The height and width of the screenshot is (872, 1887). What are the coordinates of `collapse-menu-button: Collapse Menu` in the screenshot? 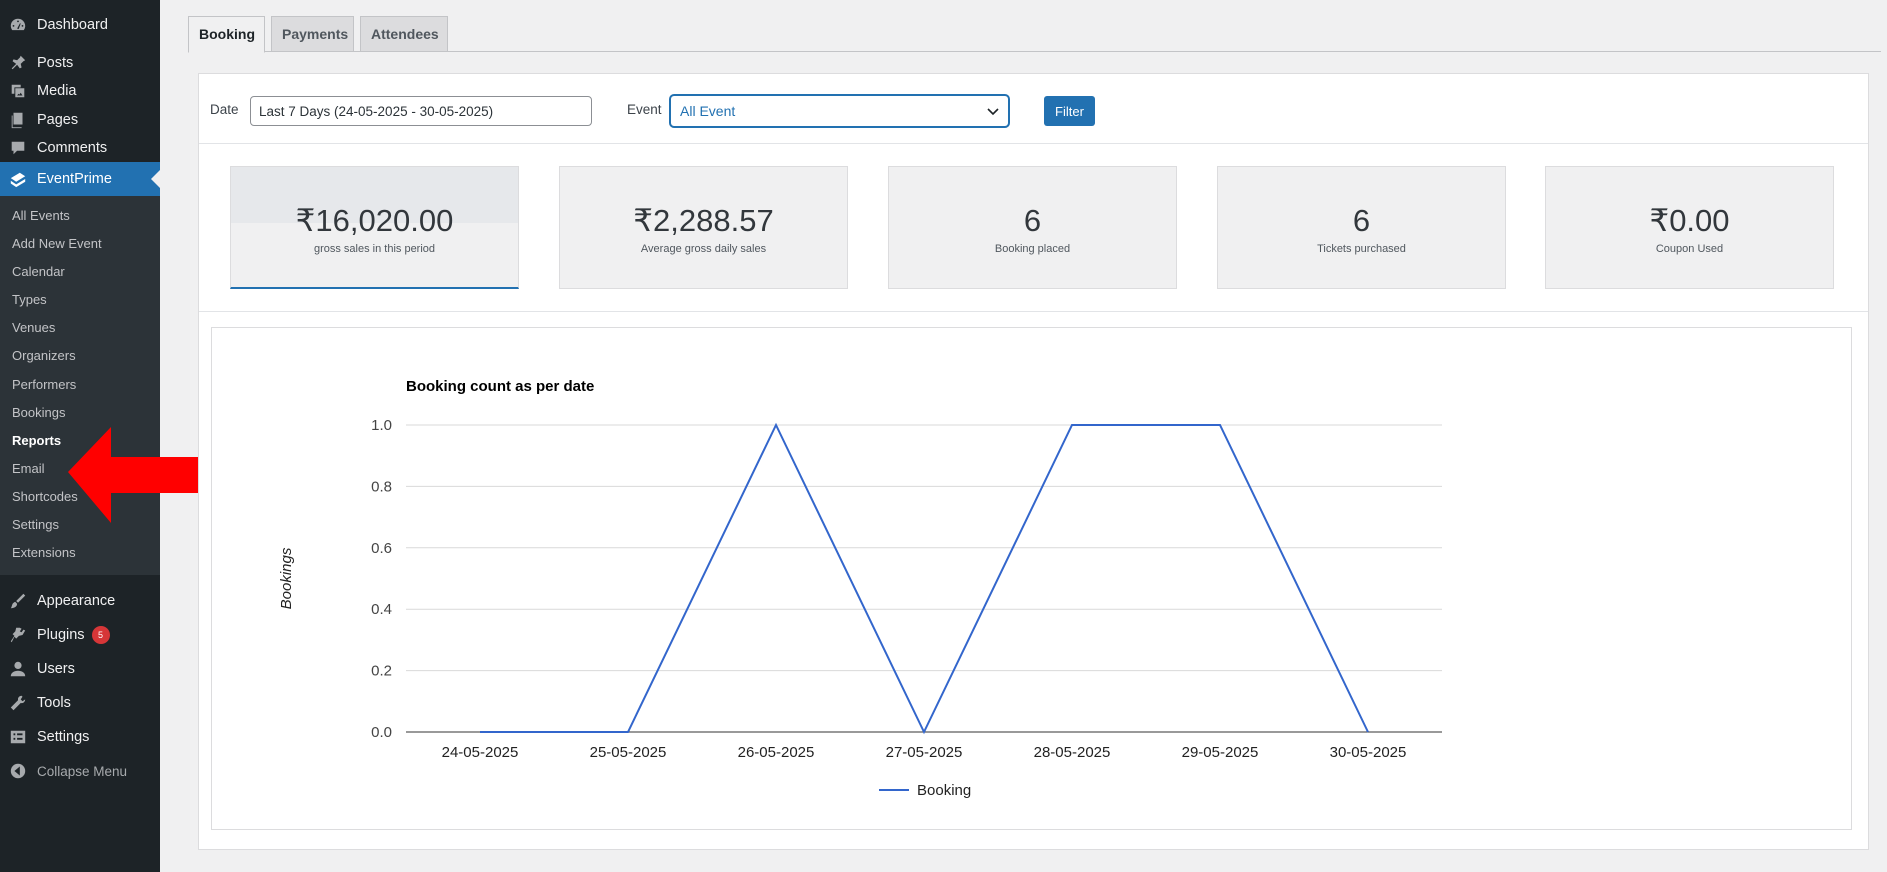 It's located at (80, 771).